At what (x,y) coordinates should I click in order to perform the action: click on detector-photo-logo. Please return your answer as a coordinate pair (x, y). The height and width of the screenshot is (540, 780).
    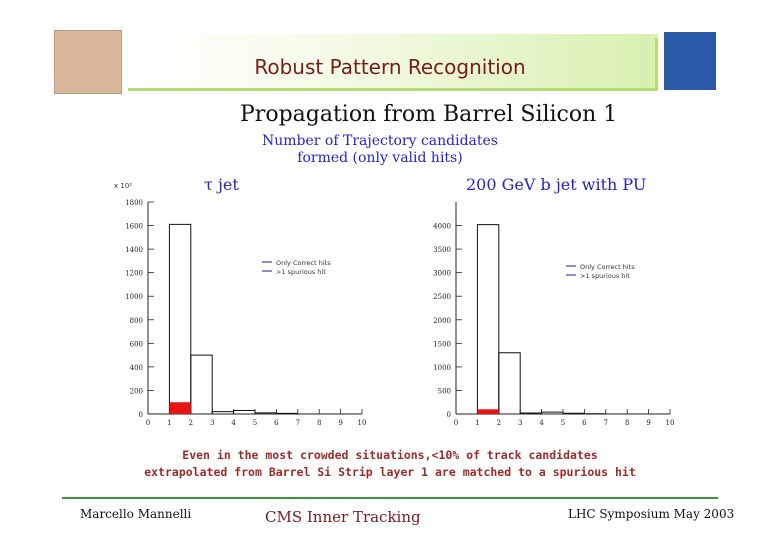
    Looking at the image, I should click on (88, 62).